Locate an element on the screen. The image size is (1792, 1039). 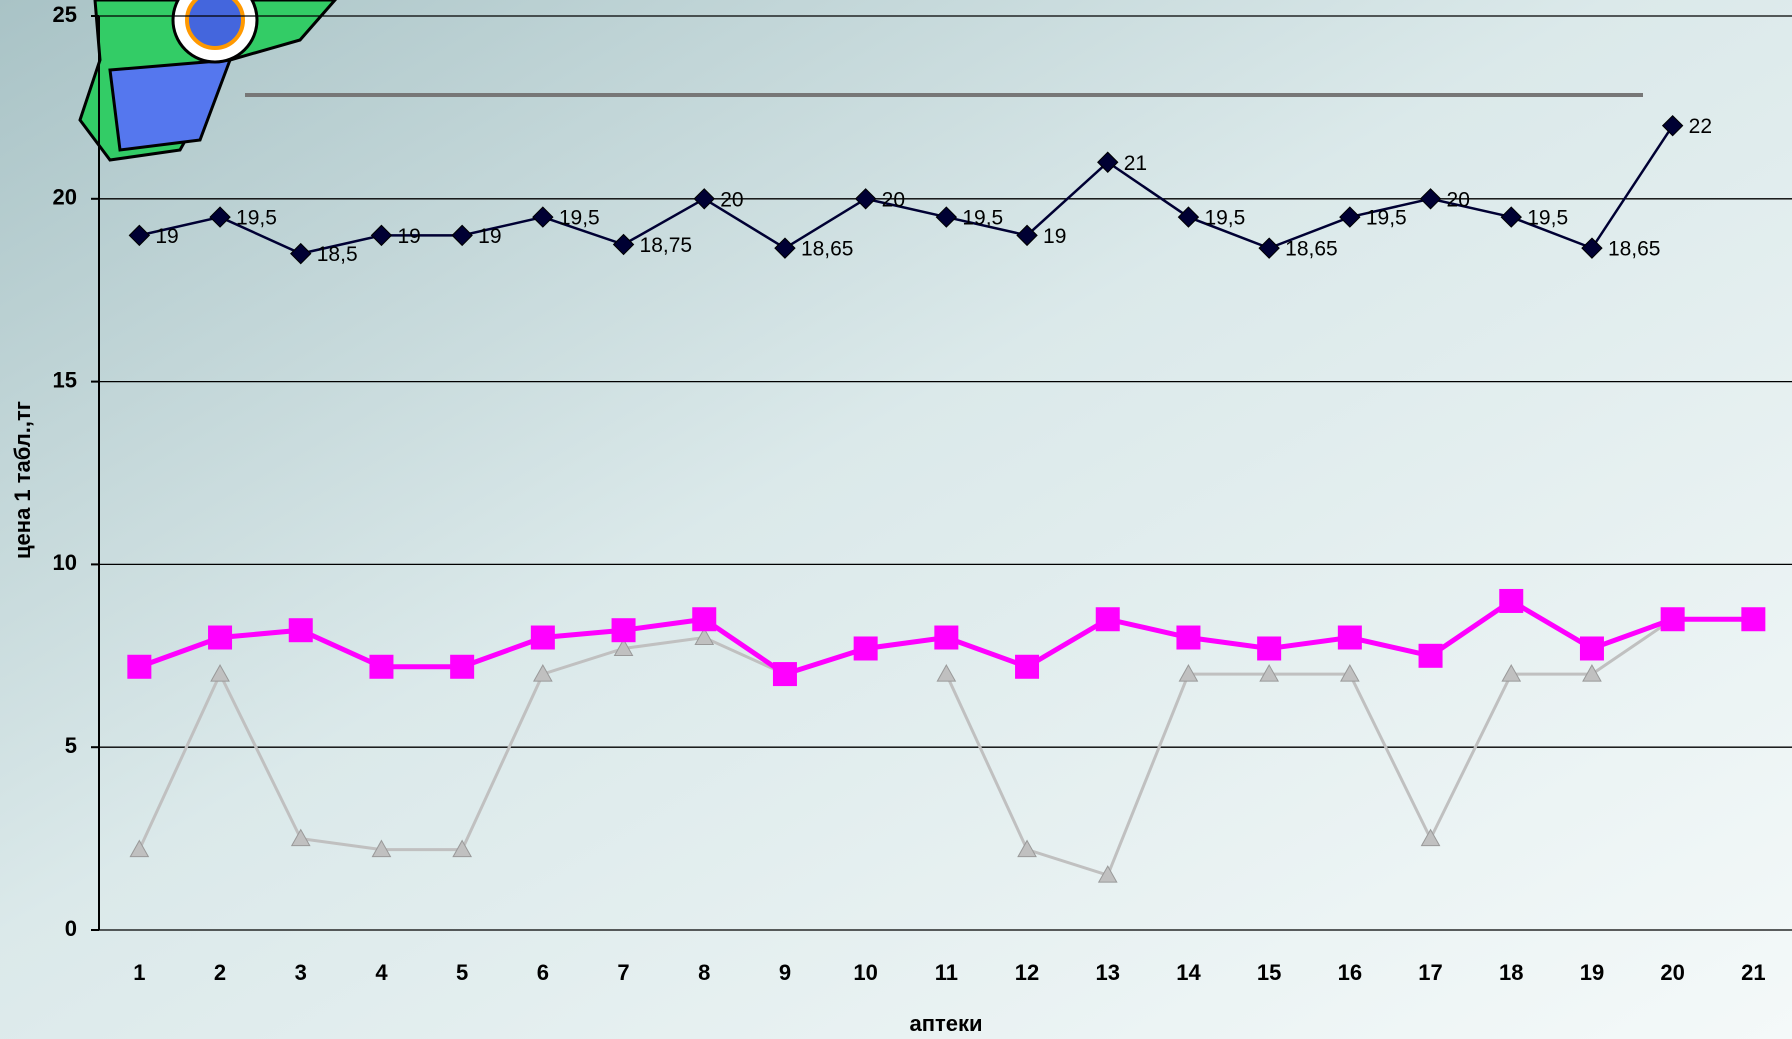
x-tick-label: 2 is located at coordinates (220, 972).